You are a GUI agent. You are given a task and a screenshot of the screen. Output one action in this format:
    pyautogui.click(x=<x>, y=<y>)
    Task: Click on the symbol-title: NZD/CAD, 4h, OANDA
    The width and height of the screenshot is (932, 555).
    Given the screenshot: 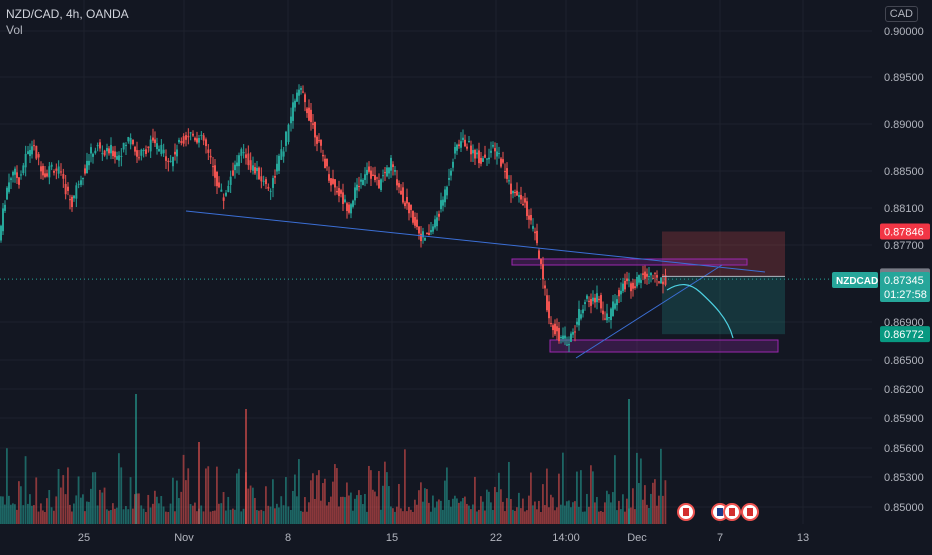 What is the action you would take?
    pyautogui.click(x=67, y=14)
    